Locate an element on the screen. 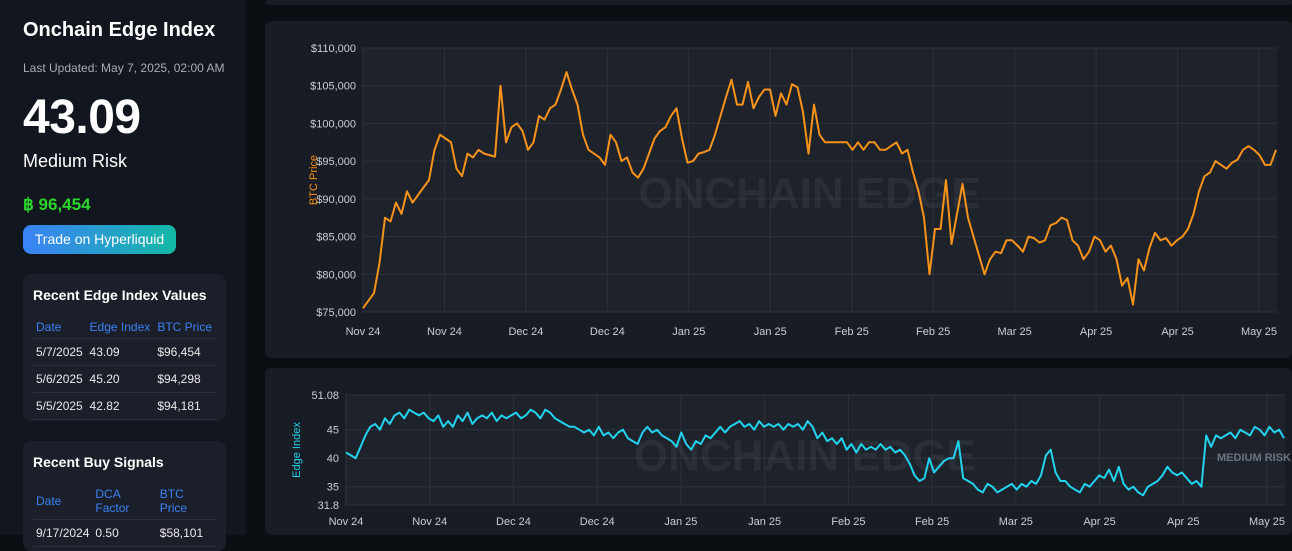 The height and width of the screenshot is (551, 1292). risk-annotation: MEDIUM RISK is located at coordinates (1254, 458).